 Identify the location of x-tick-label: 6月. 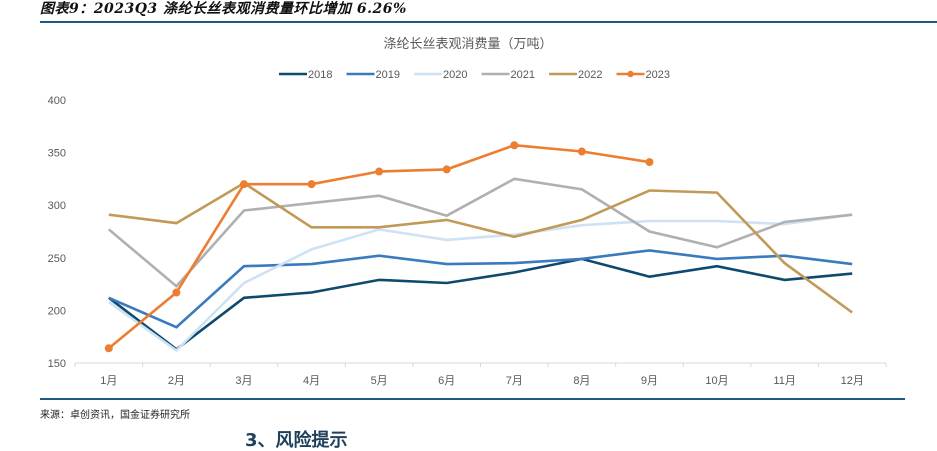
(446, 381).